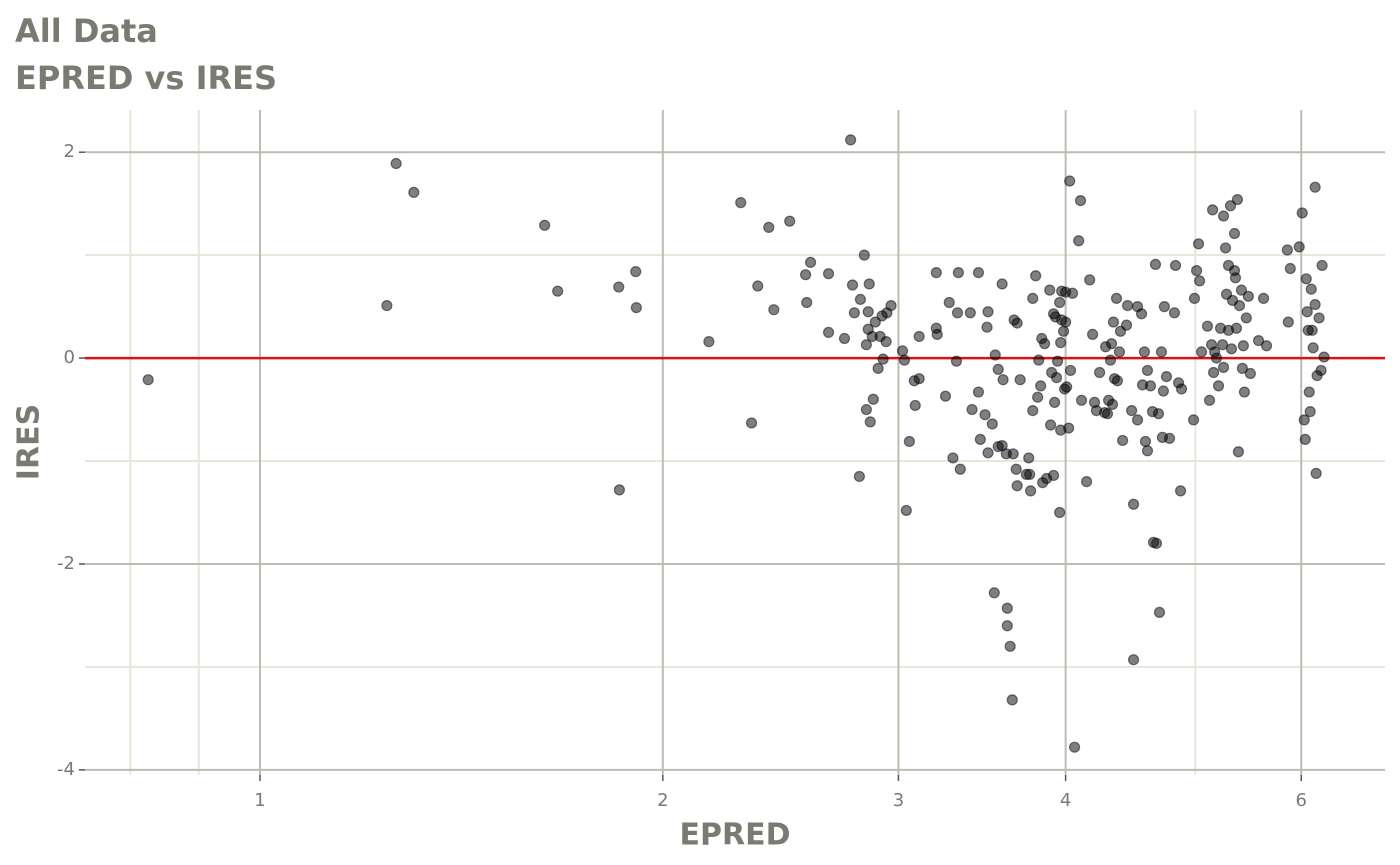 The height and width of the screenshot is (865, 1400). I want to click on x-axis-title: EPRED, so click(735, 835).